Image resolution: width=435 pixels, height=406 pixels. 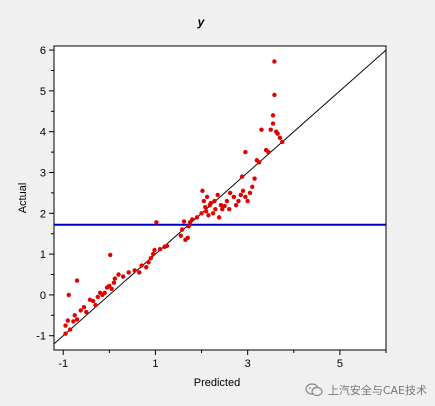 What do you see at coordinates (155, 364) in the screenshot?
I see `x-tick-label: 1` at bounding box center [155, 364].